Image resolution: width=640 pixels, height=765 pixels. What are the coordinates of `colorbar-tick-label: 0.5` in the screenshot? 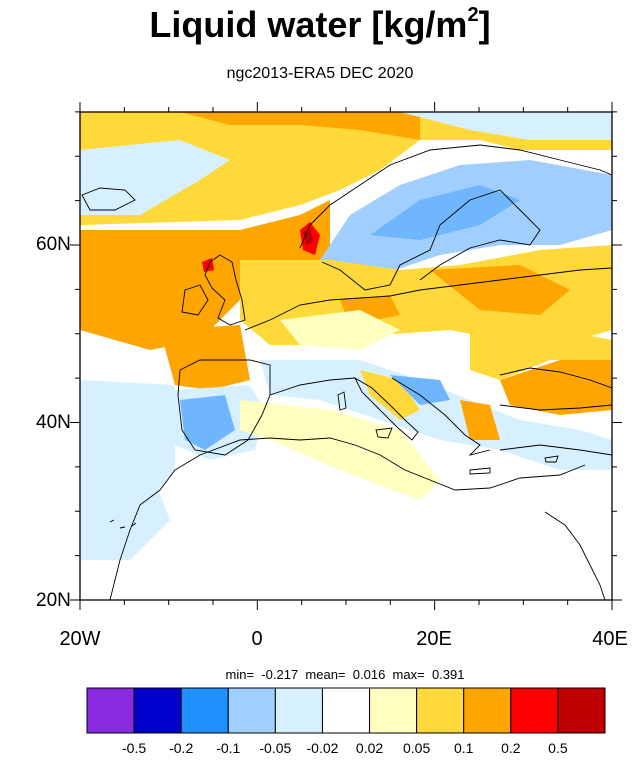 It's located at (558, 748).